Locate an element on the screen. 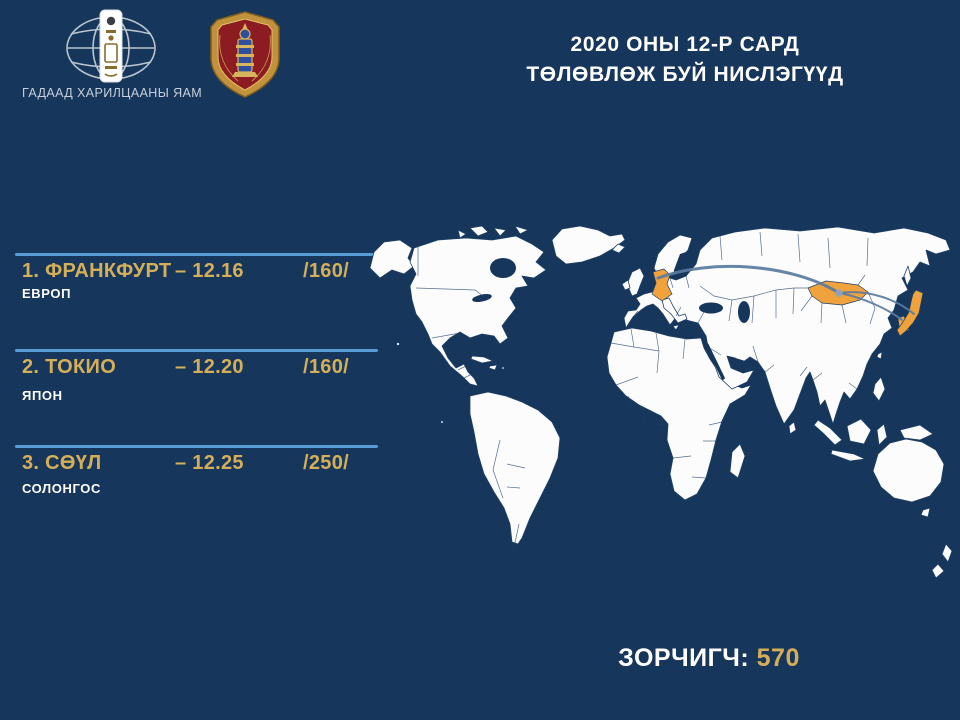  emergency-commission-emblem-icon is located at coordinates (245, 57).